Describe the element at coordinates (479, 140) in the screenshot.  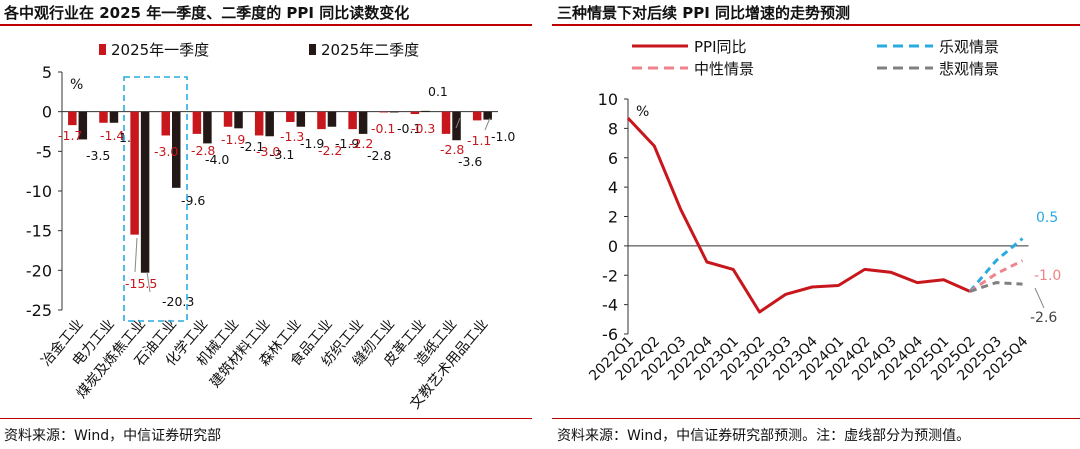
I see `data-label-q1: -1.1` at that location.